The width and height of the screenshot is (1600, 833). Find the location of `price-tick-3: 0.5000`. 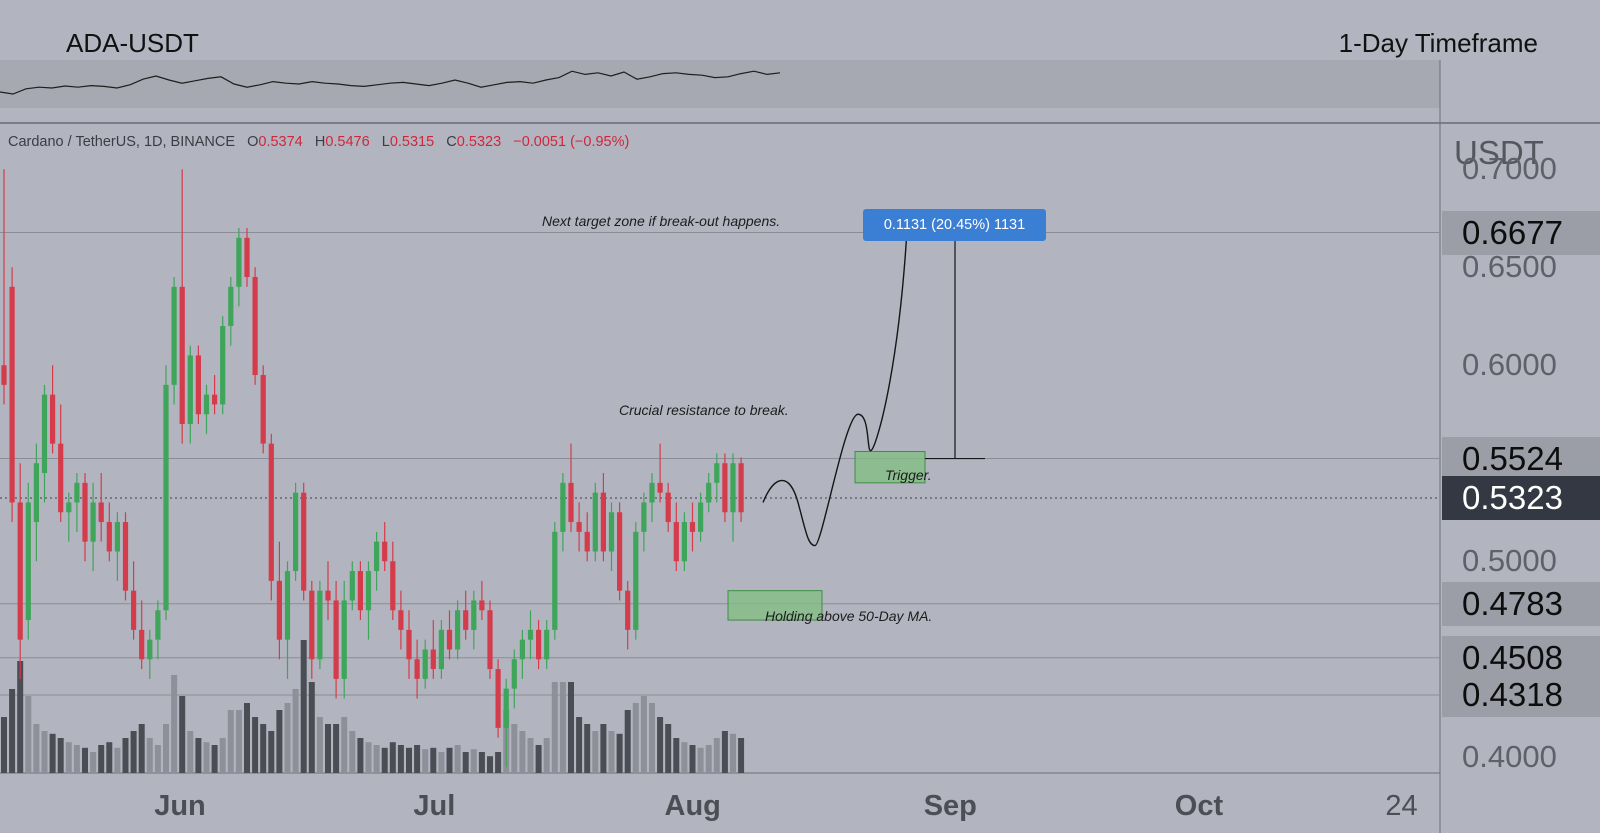

price-tick-3: 0.5000 is located at coordinates (1509, 561).